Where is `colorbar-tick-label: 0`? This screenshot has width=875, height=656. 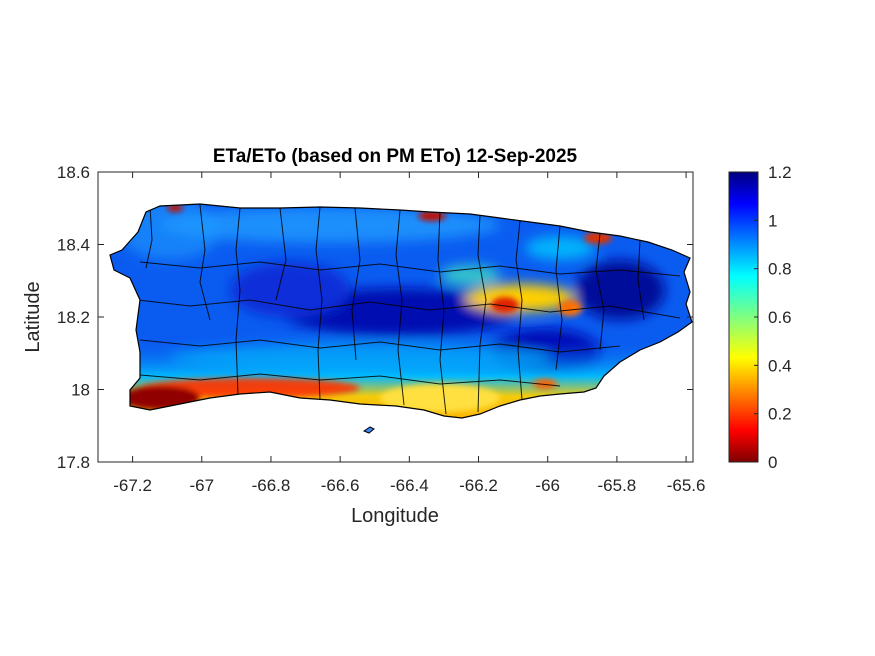
colorbar-tick-label: 0 is located at coordinates (772, 462).